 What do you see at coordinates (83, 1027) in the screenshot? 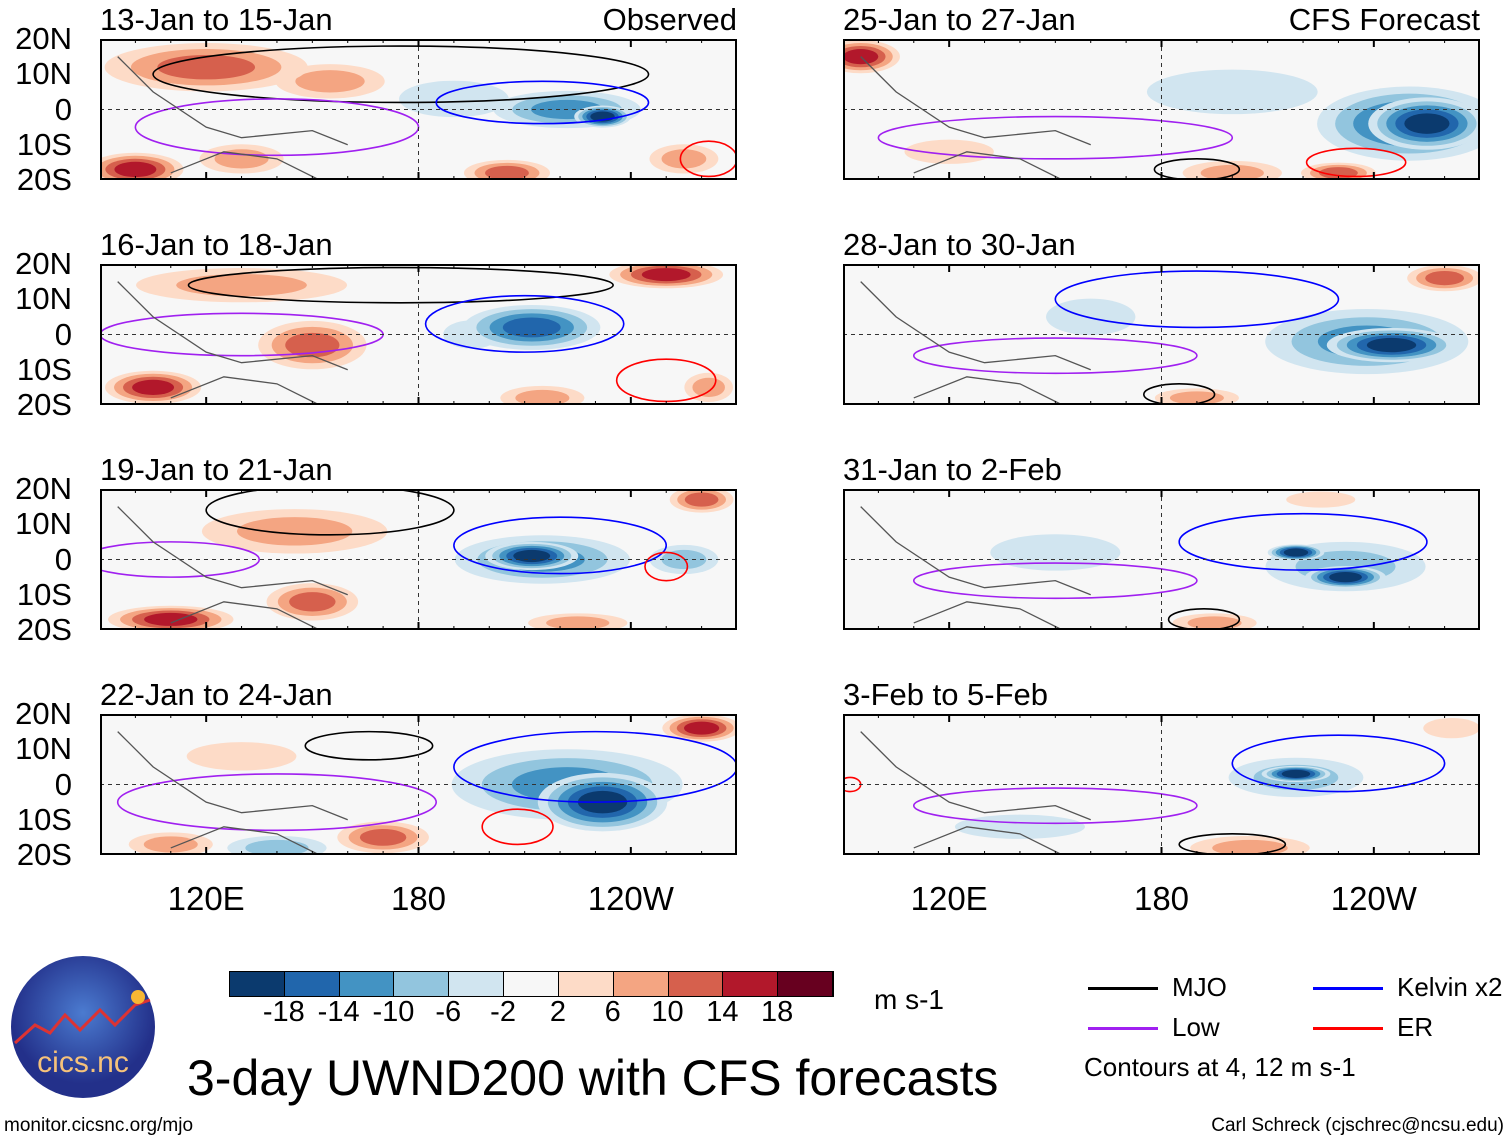
I see `cics-logo: cics.nc` at bounding box center [83, 1027].